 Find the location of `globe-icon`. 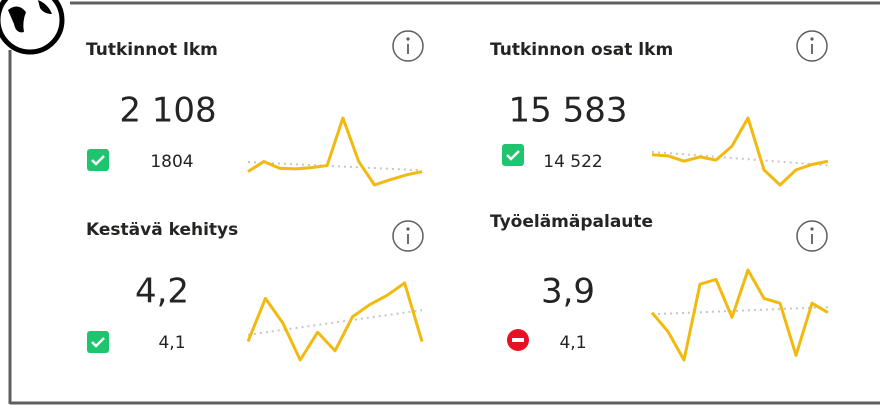

globe-icon is located at coordinates (32, 27).